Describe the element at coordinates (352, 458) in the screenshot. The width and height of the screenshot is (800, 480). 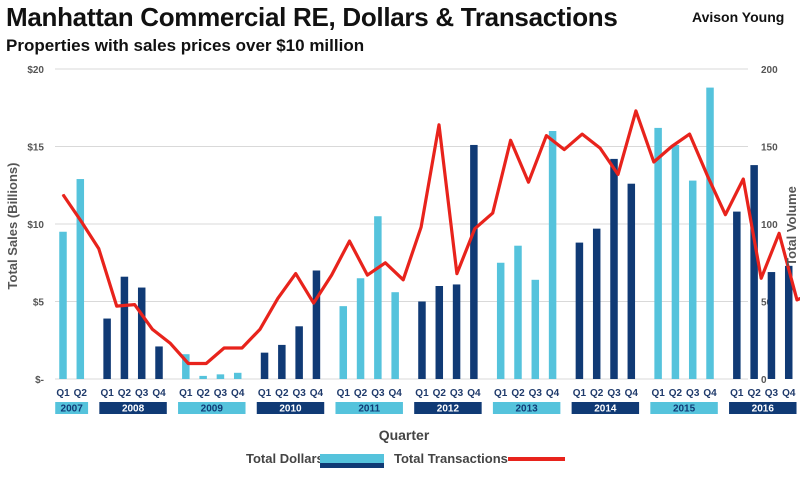
I see `legend-swatch-dollars-light` at that location.